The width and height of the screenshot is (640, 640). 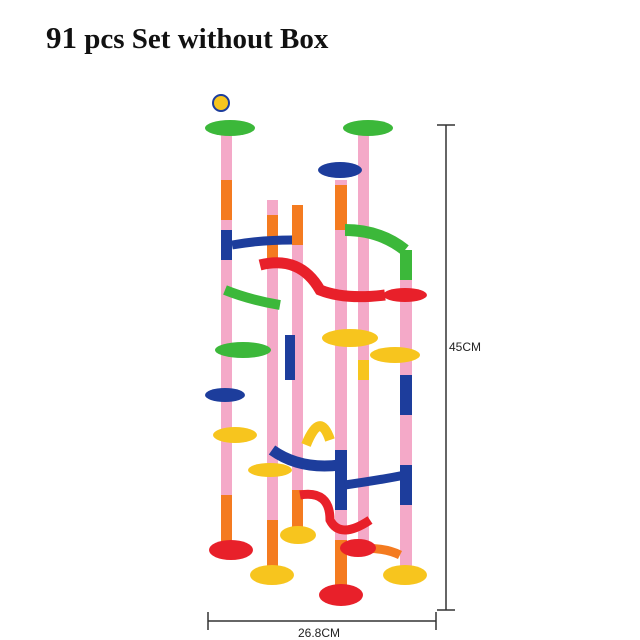 I want to click on product-title: 91 pcs Set without Box, so click(x=187, y=38).